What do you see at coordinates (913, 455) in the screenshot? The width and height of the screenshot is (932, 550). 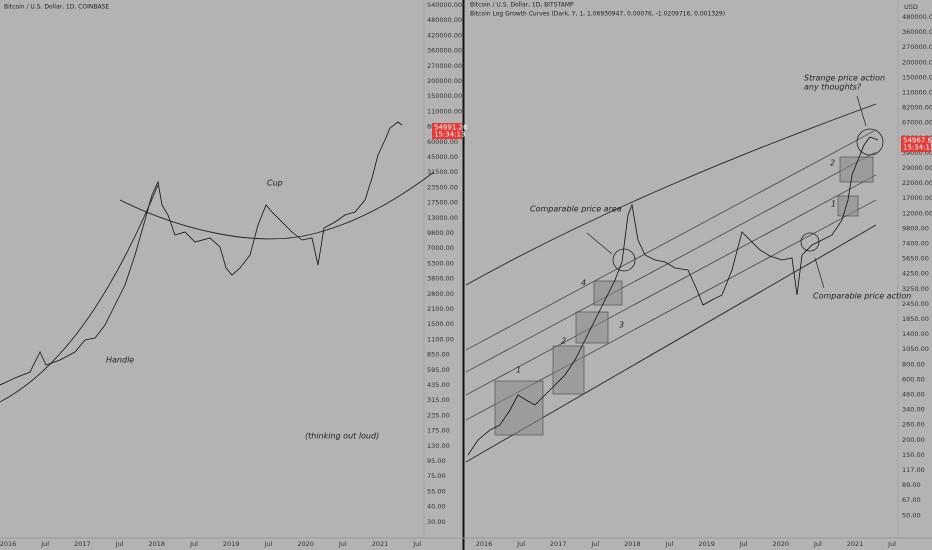 I see `price-axis-label: 150.00` at bounding box center [913, 455].